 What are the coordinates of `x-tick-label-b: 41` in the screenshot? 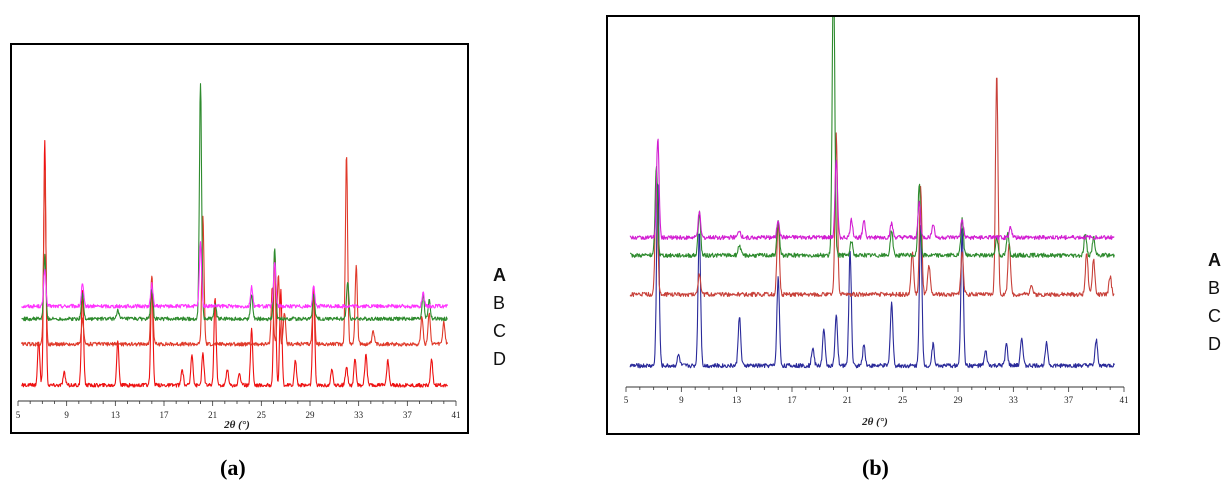 It's located at (1124, 400).